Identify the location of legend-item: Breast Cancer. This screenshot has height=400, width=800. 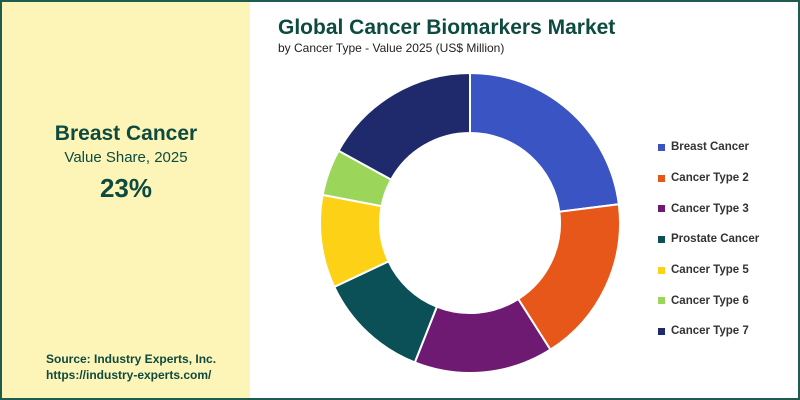
(708, 147).